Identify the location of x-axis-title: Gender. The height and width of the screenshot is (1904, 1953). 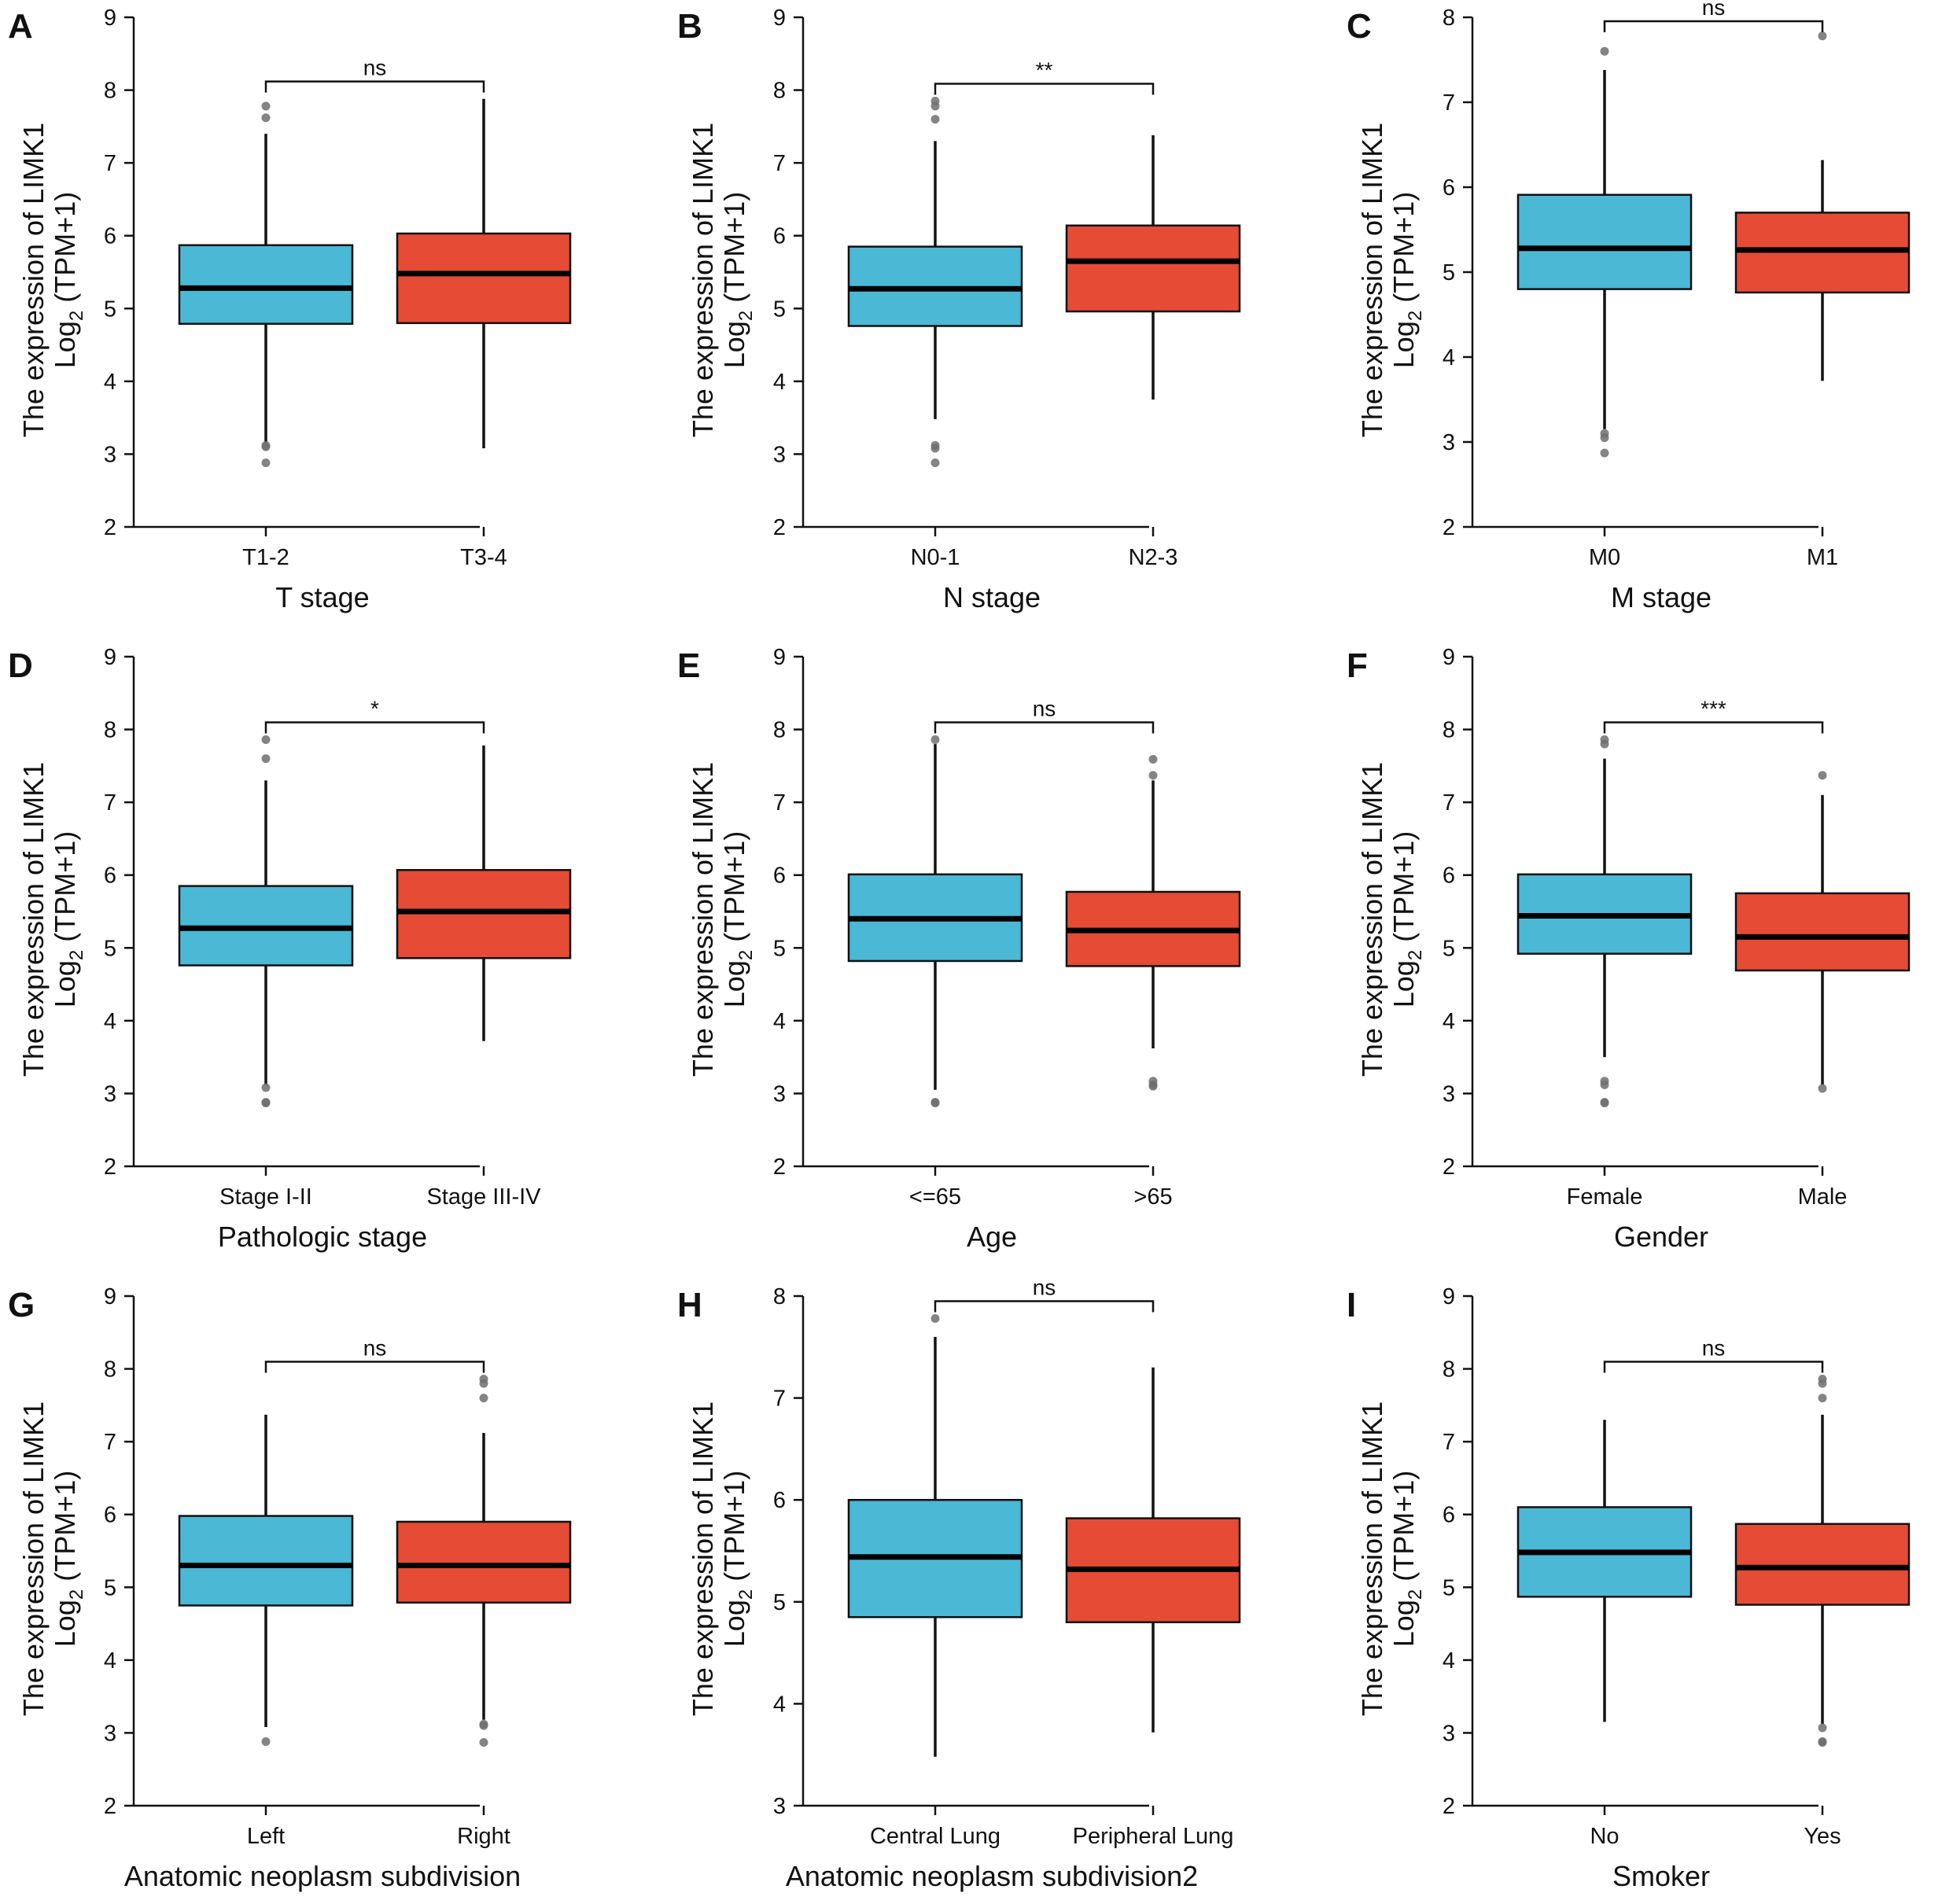
(1661, 1237).